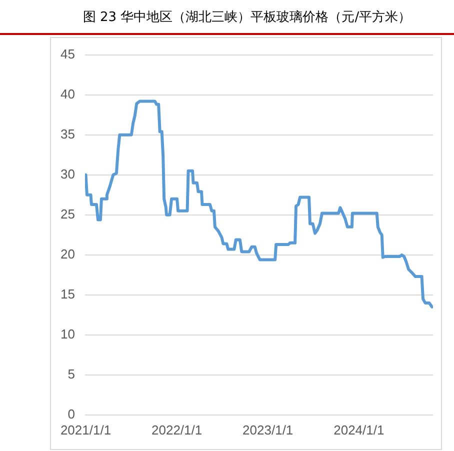 The image size is (454, 451). I want to click on y-tick-label: 35, so click(67, 134).